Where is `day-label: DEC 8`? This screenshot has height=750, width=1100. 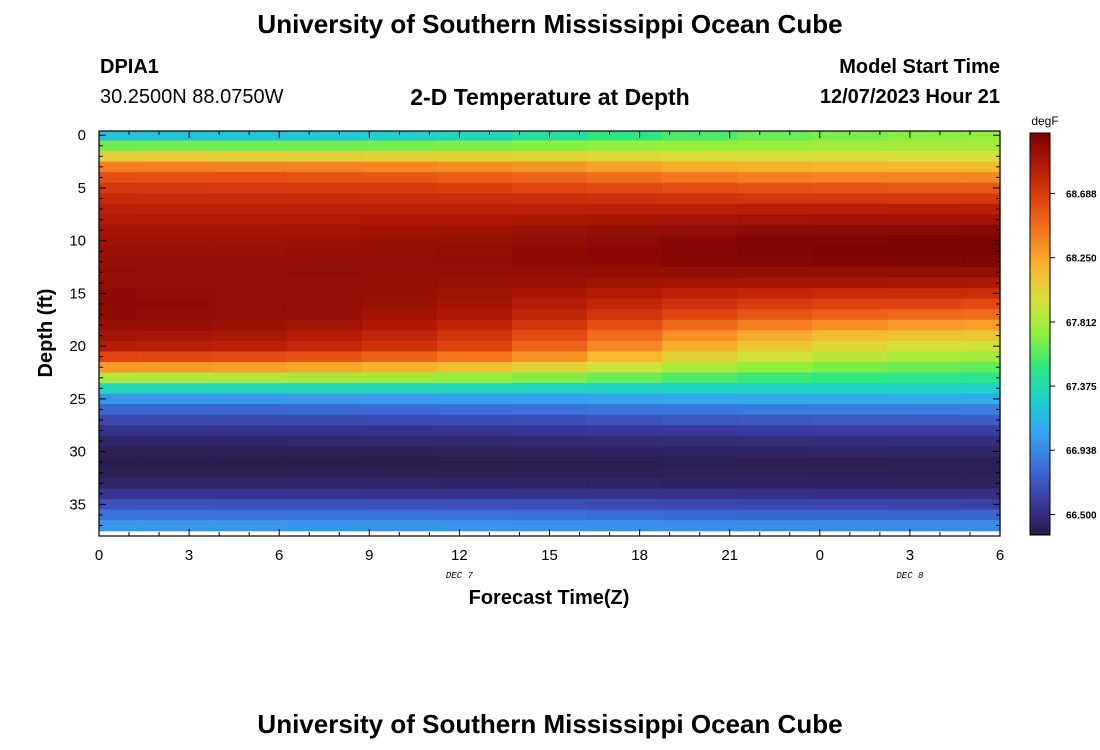
day-label: DEC 8 is located at coordinates (910, 576).